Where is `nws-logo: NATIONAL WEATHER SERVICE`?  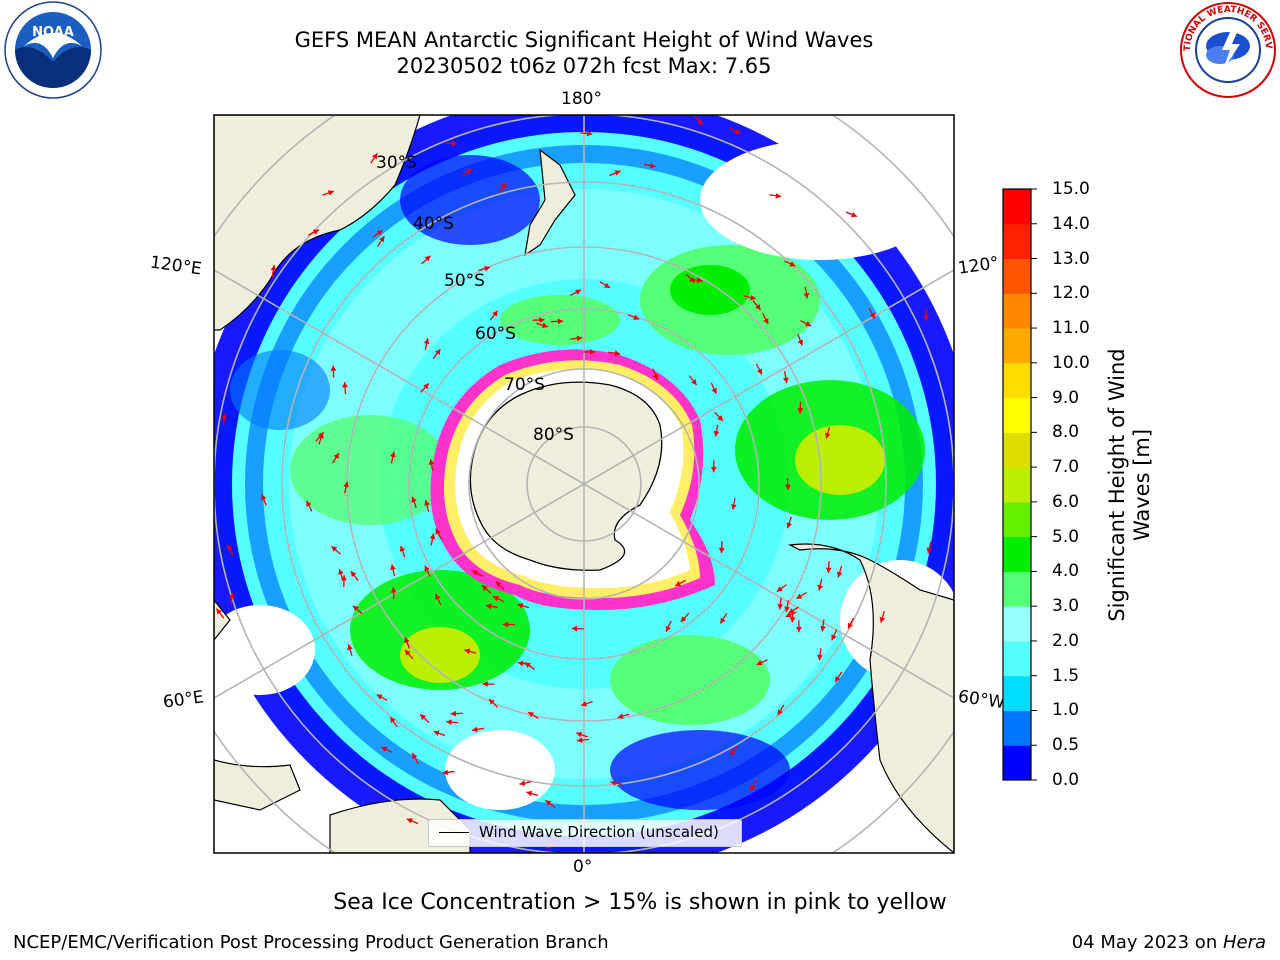
nws-logo: NATIONAL WEATHER SERVICE is located at coordinates (1226, 49).